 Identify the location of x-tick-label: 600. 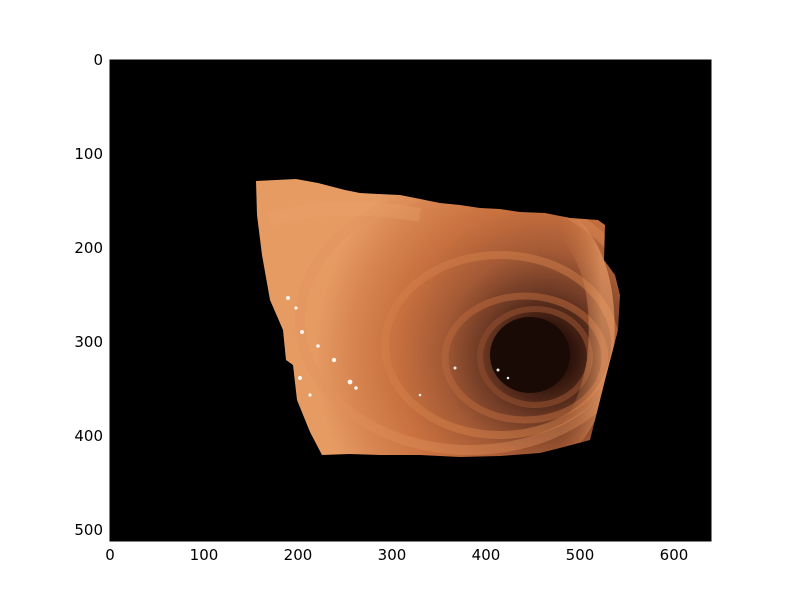
(674, 555).